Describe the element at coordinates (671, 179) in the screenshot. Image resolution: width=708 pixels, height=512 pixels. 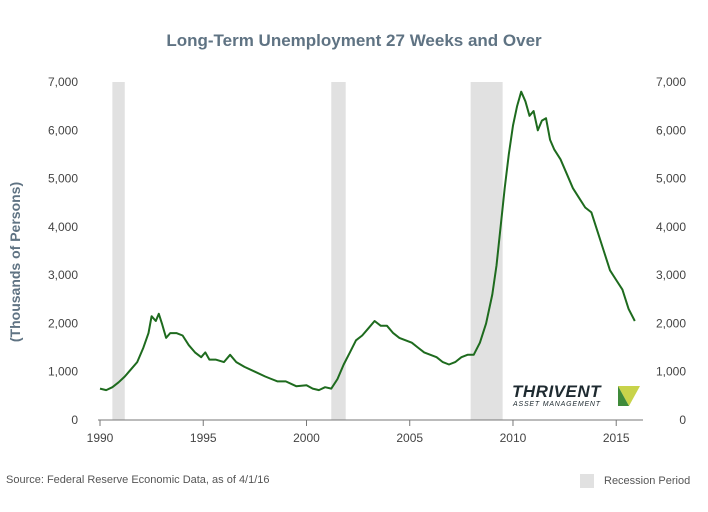
I see `y-tick-label-right-5000: 5,000` at that location.